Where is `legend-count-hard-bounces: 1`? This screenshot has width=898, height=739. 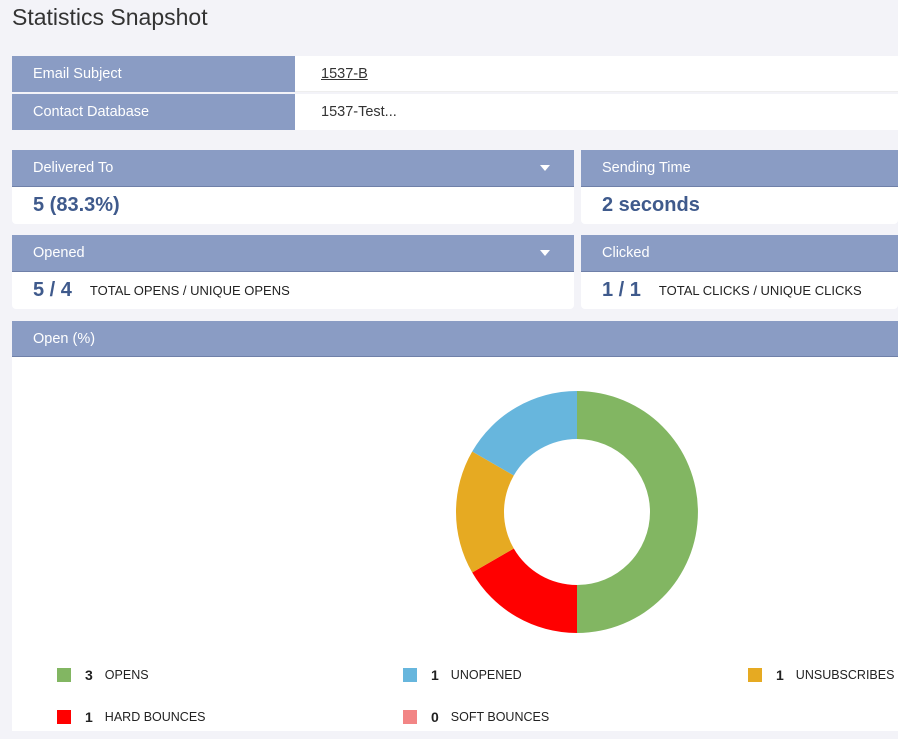
legend-count-hard-bounces: 1 is located at coordinates (89, 717).